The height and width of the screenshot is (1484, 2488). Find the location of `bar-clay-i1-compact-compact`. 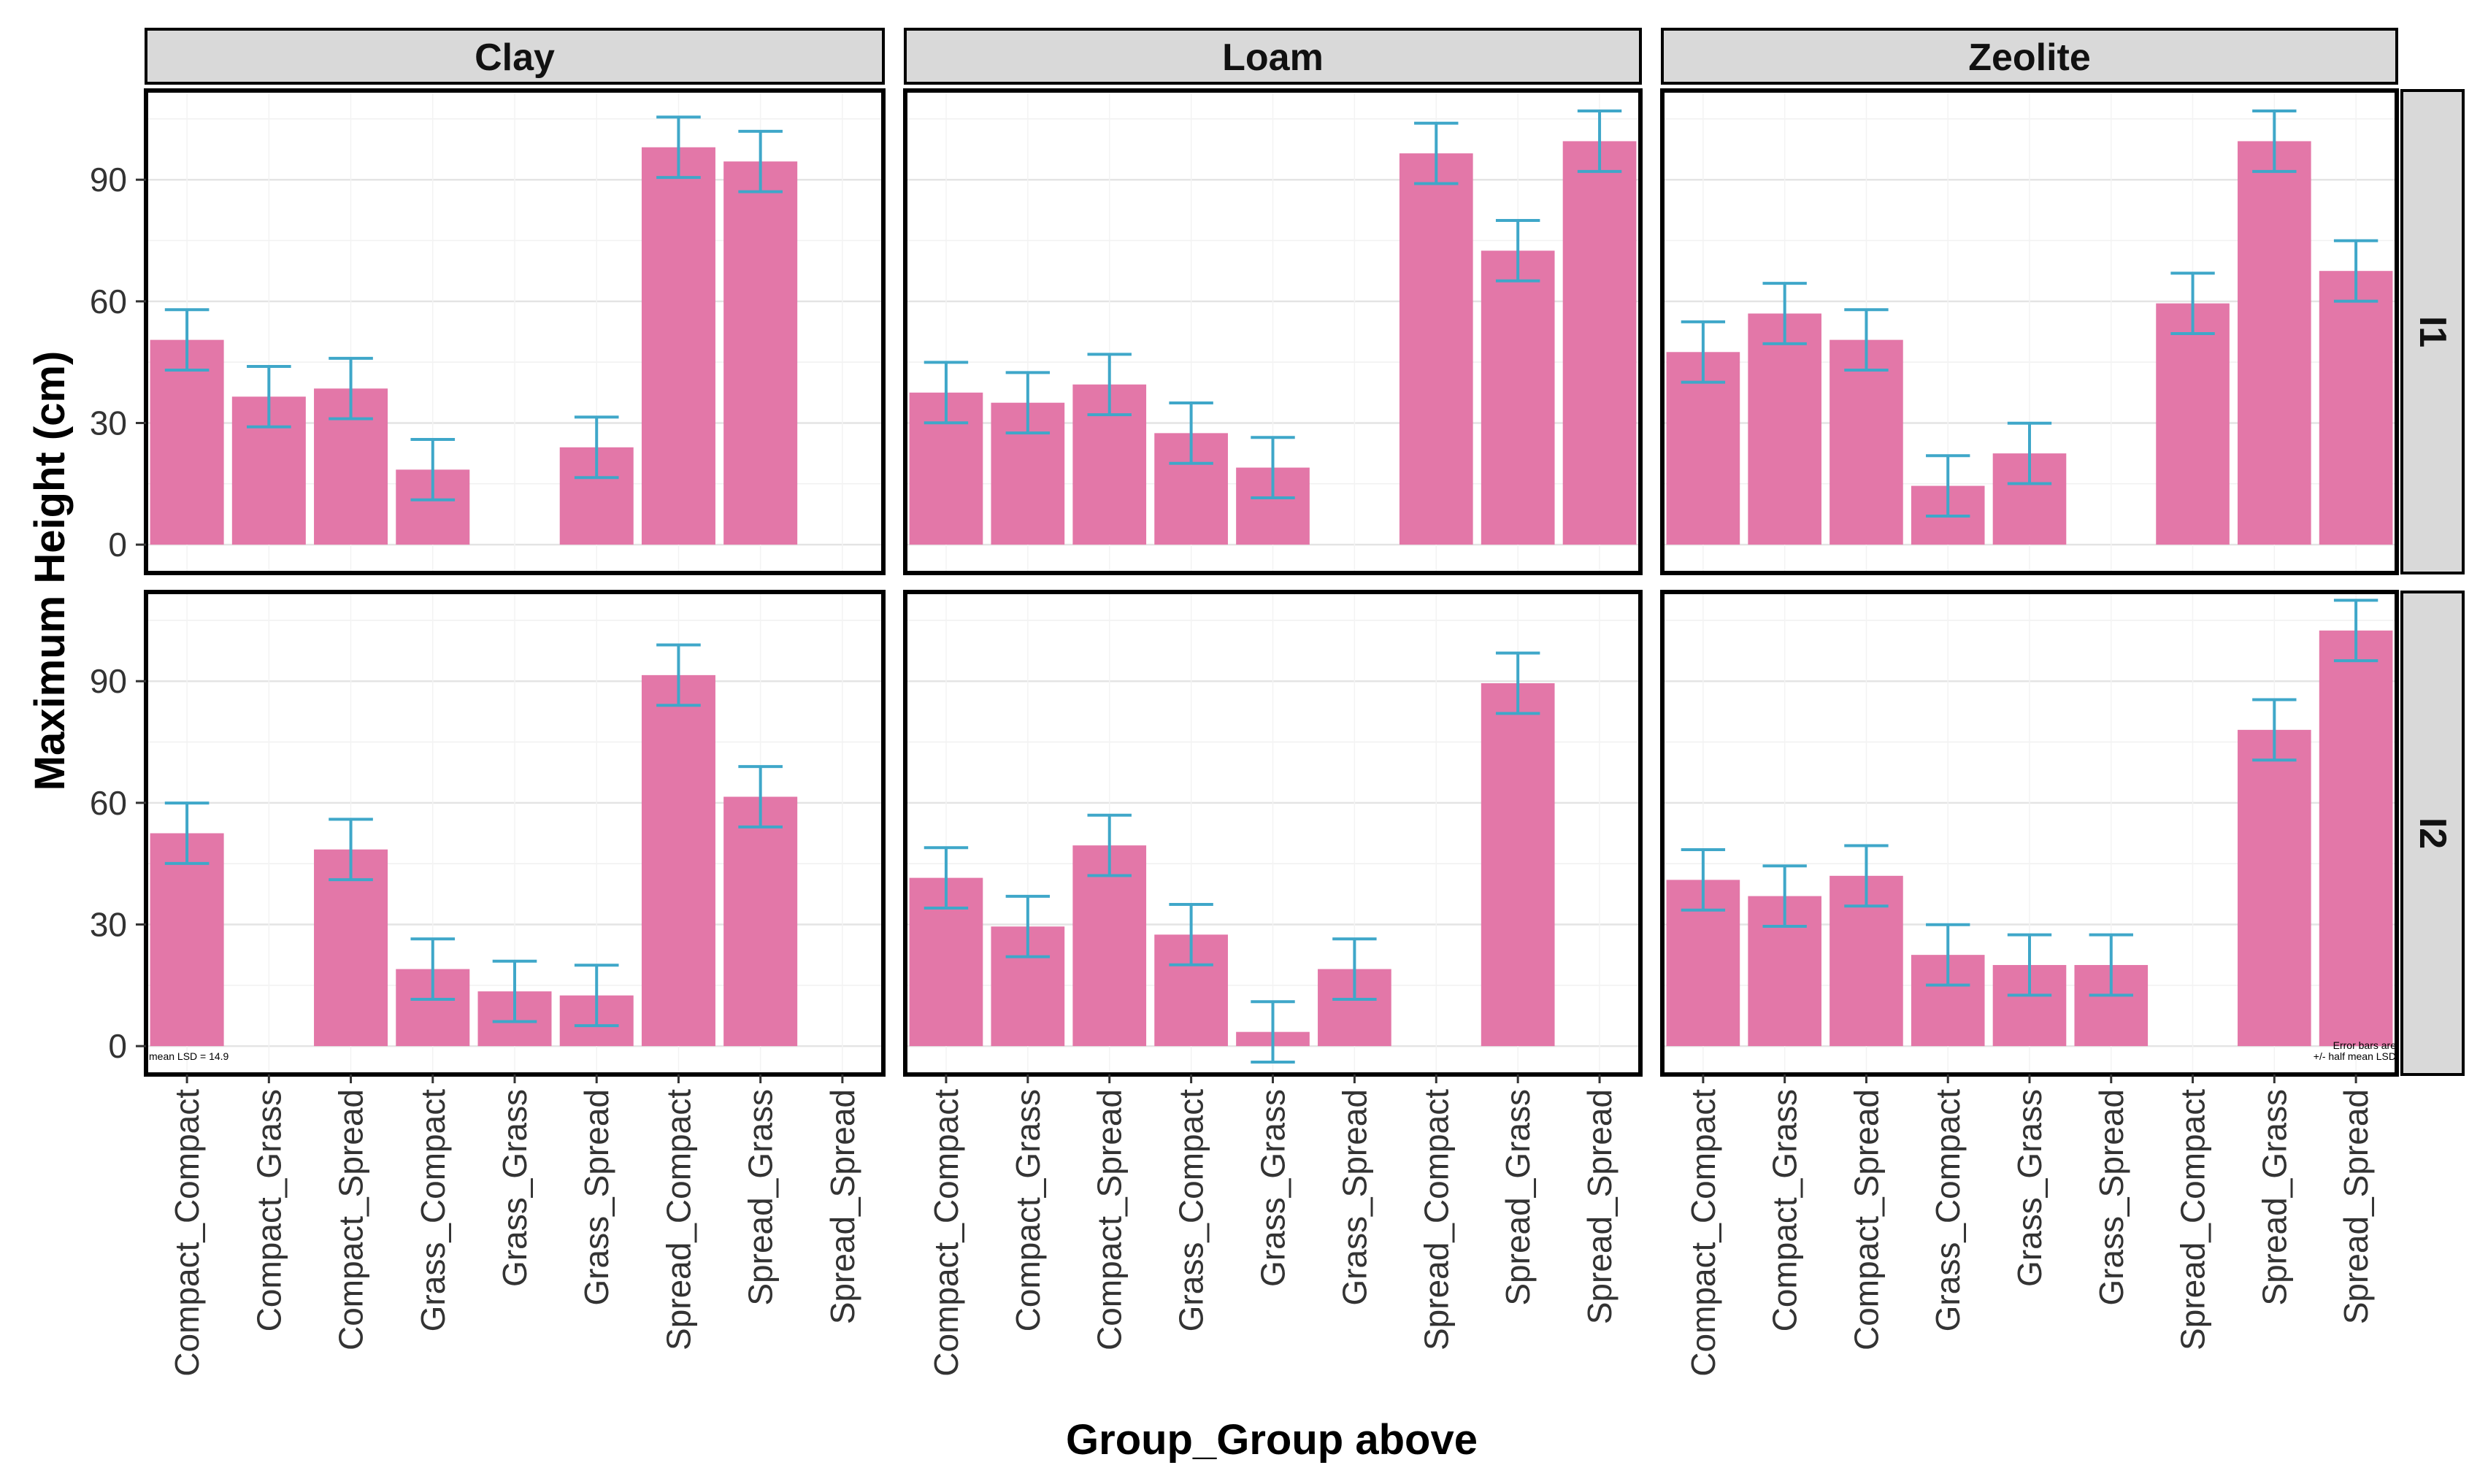

bar-clay-i1-compact-compact is located at coordinates (187, 442).